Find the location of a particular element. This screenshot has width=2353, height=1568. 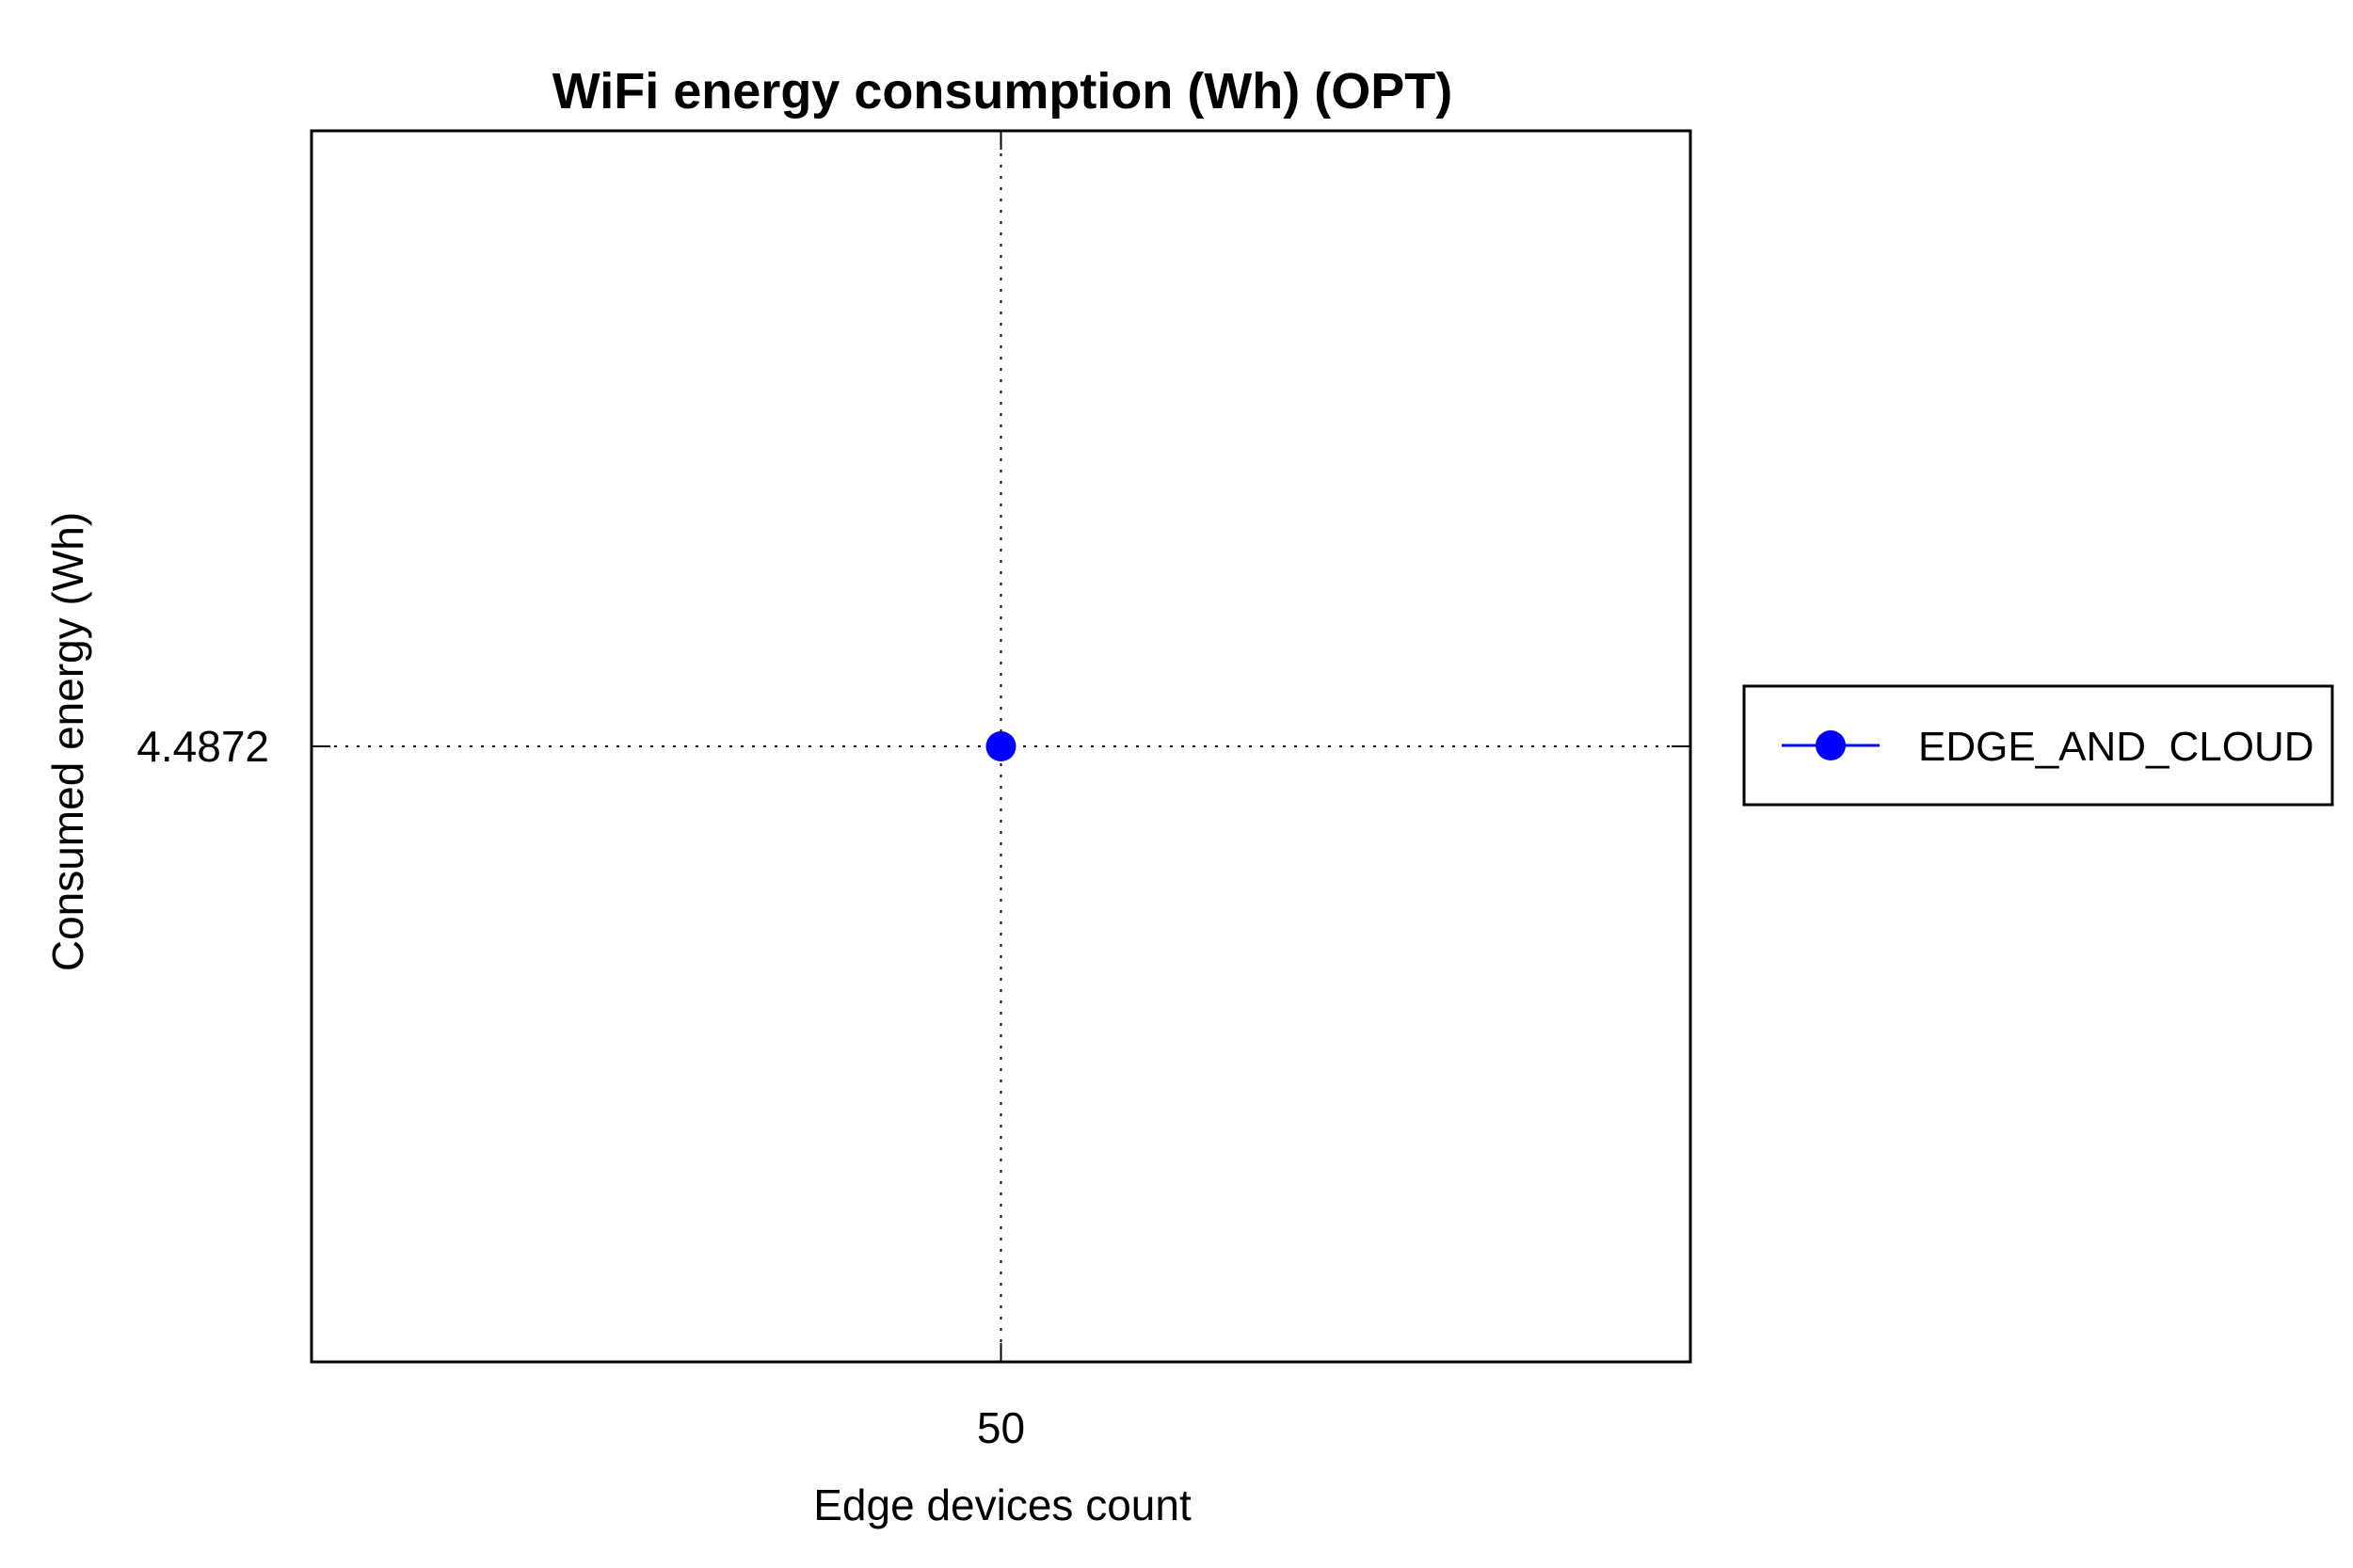

y-tick-label: 4.4872 is located at coordinates (203, 746).